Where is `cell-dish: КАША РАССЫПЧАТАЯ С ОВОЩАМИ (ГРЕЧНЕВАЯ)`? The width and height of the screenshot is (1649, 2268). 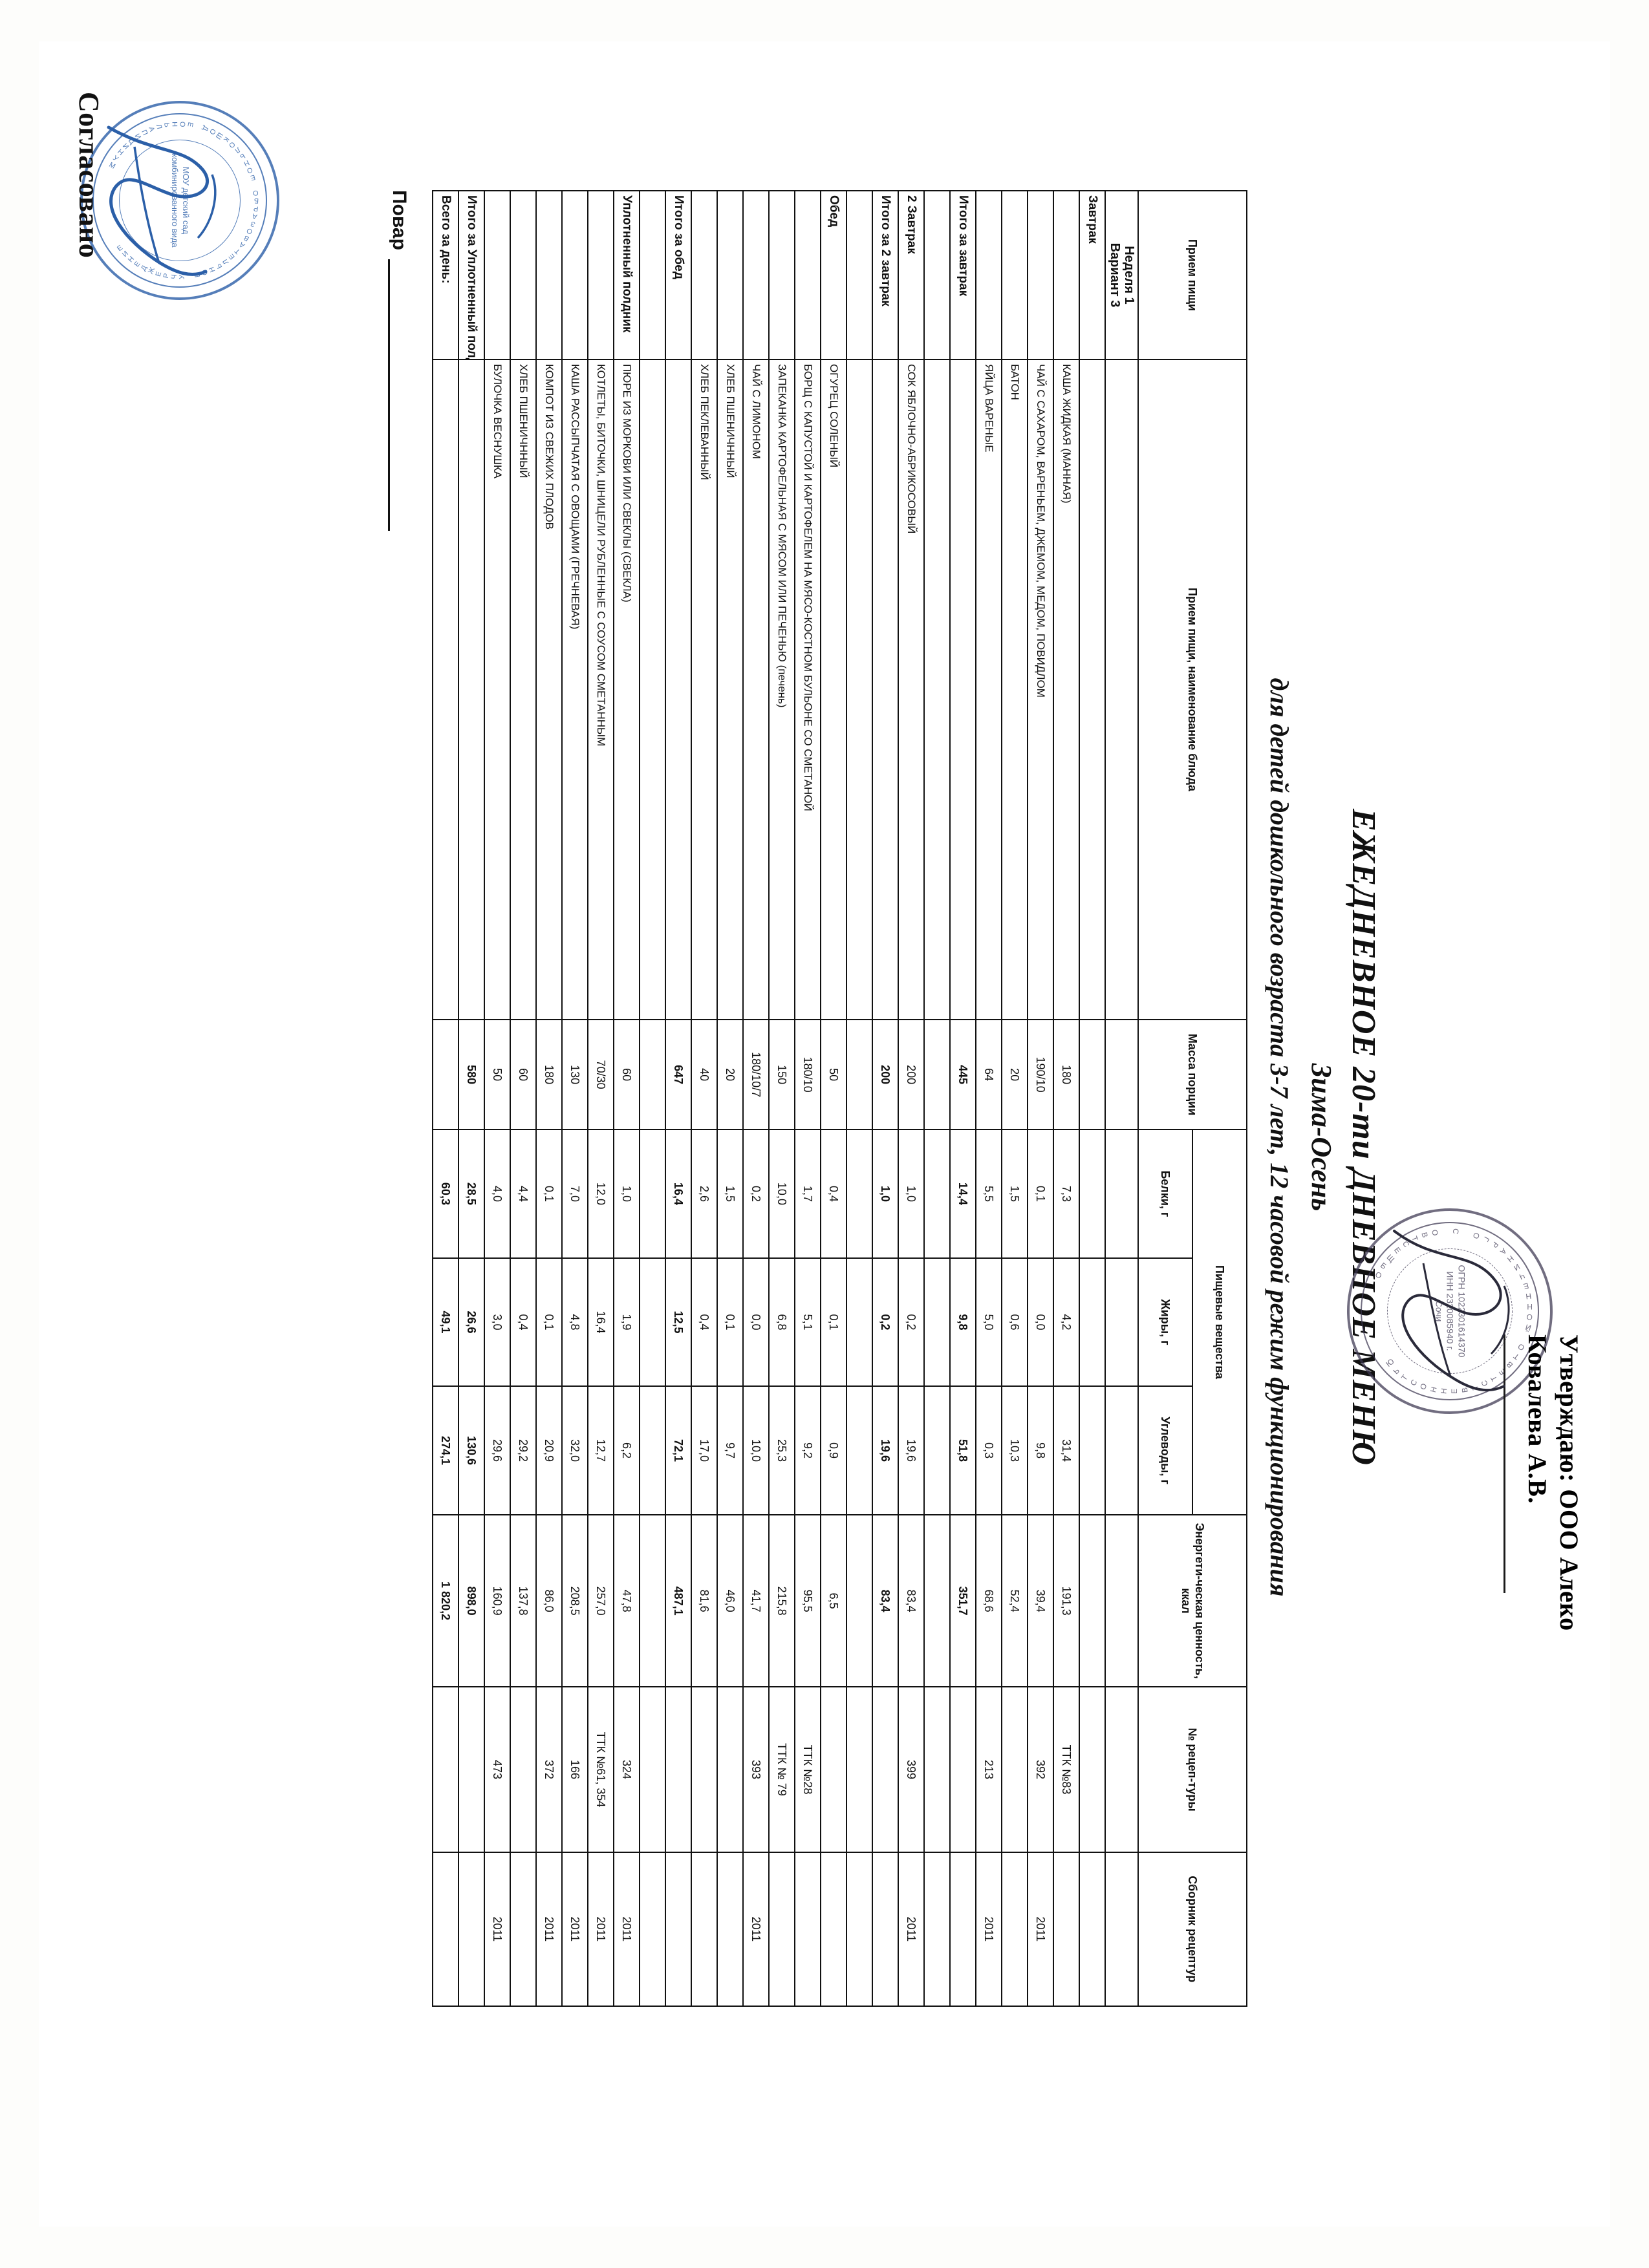 cell-dish: КАША РАССЫПЧАТАЯ С ОВОЩАМИ (ГРЕЧНЕВАЯ) is located at coordinates (575, 689).